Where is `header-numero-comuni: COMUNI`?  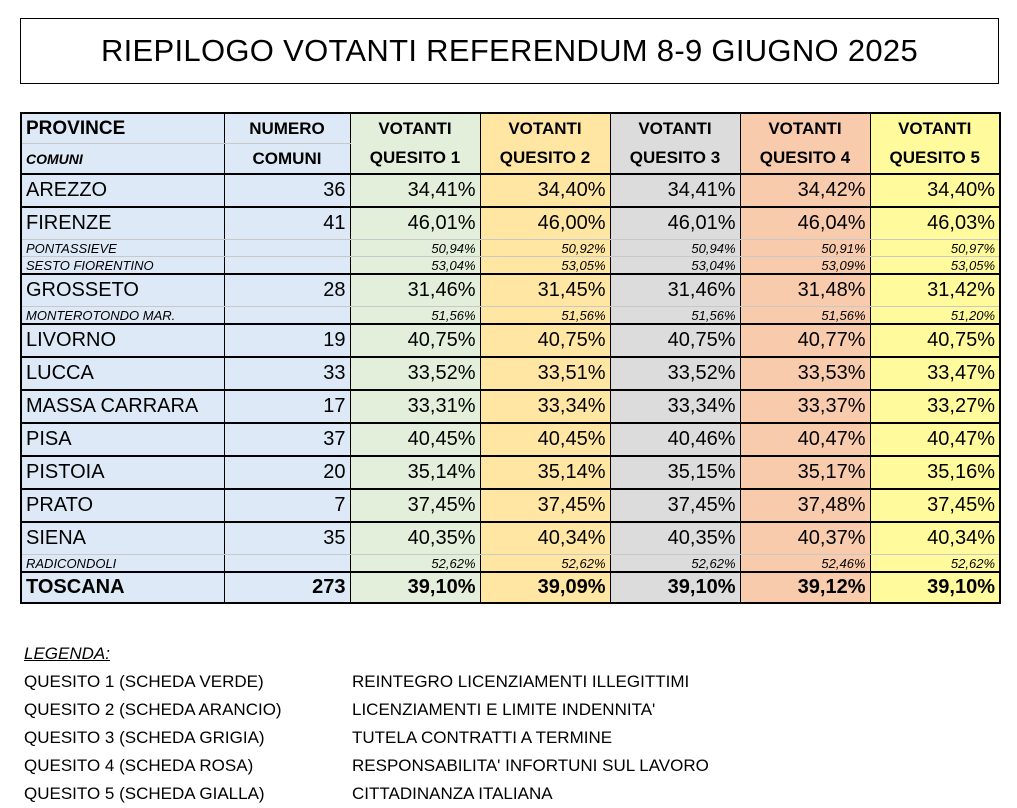
header-numero-comuni: COMUNI is located at coordinates (287, 159).